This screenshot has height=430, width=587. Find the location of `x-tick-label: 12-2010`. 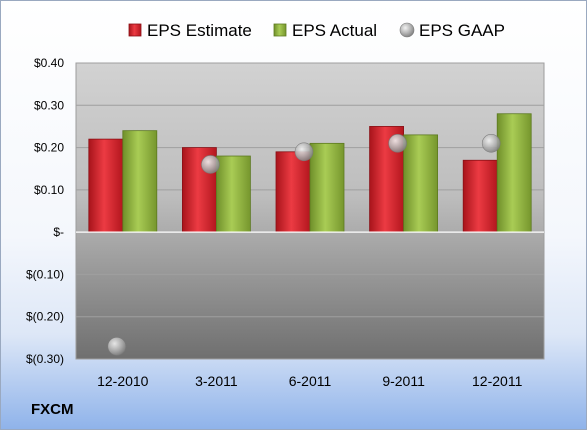

x-tick-label: 12-2010 is located at coordinates (123, 381).